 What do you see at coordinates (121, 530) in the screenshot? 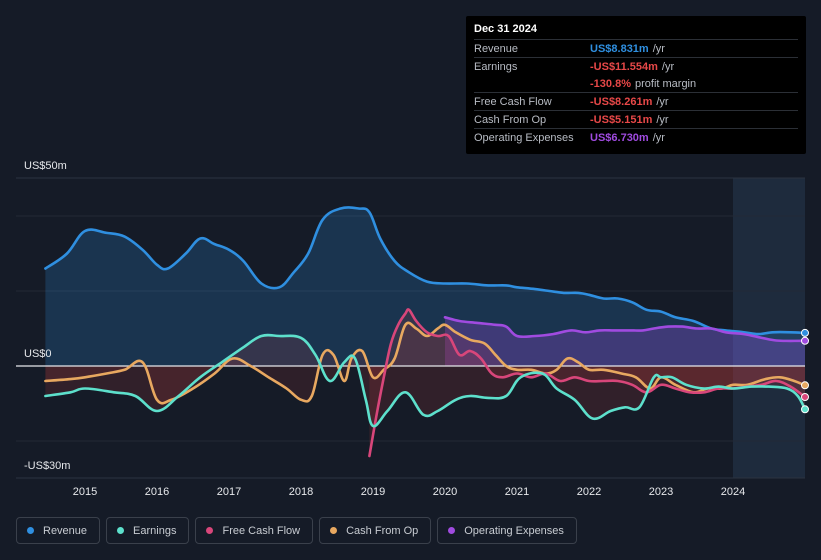
I see `earnings-dot-icon` at bounding box center [121, 530].